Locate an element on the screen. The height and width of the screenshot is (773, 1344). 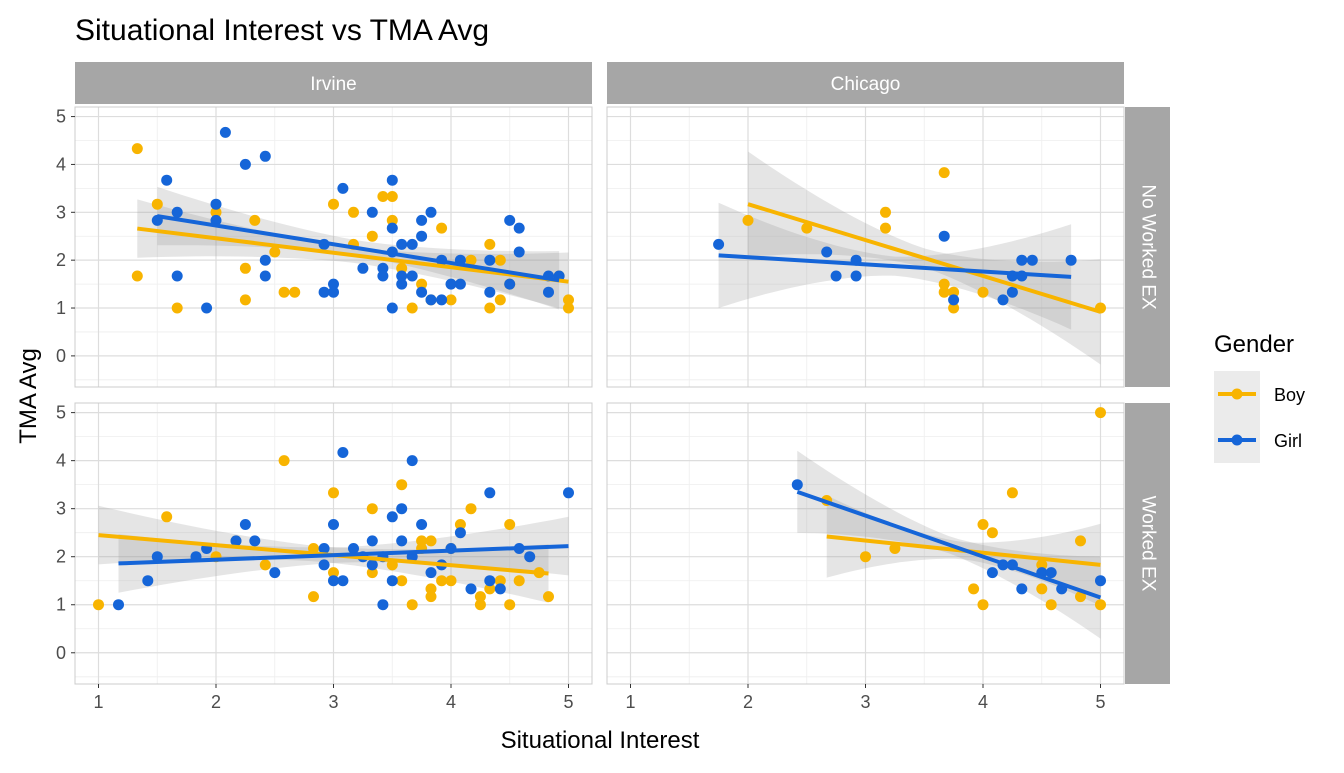
facet-strip-label: Worked EX is located at coordinates (1147, 544).